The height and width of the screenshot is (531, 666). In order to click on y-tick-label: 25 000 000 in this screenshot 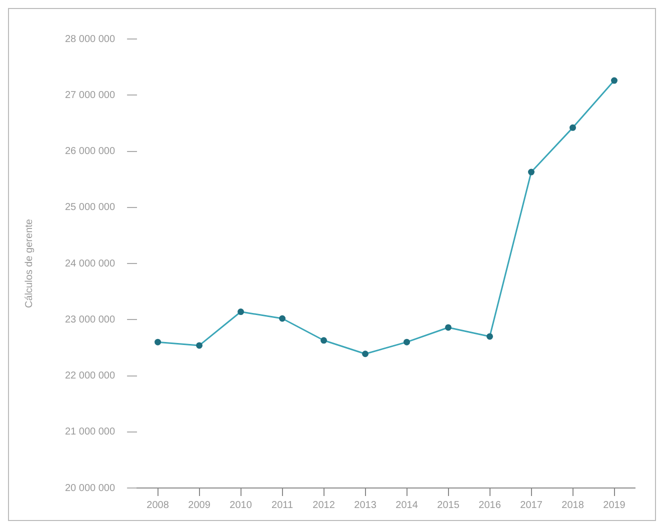, I will do `click(90, 208)`.